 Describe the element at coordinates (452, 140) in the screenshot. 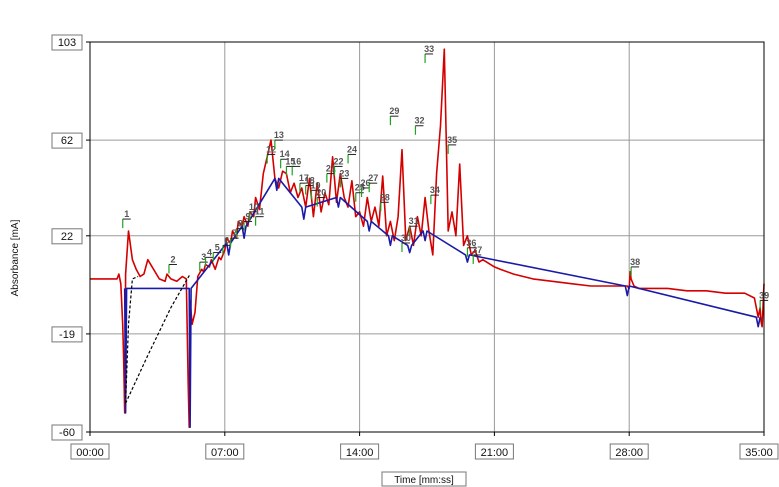

I see `peak-label: 35` at that location.